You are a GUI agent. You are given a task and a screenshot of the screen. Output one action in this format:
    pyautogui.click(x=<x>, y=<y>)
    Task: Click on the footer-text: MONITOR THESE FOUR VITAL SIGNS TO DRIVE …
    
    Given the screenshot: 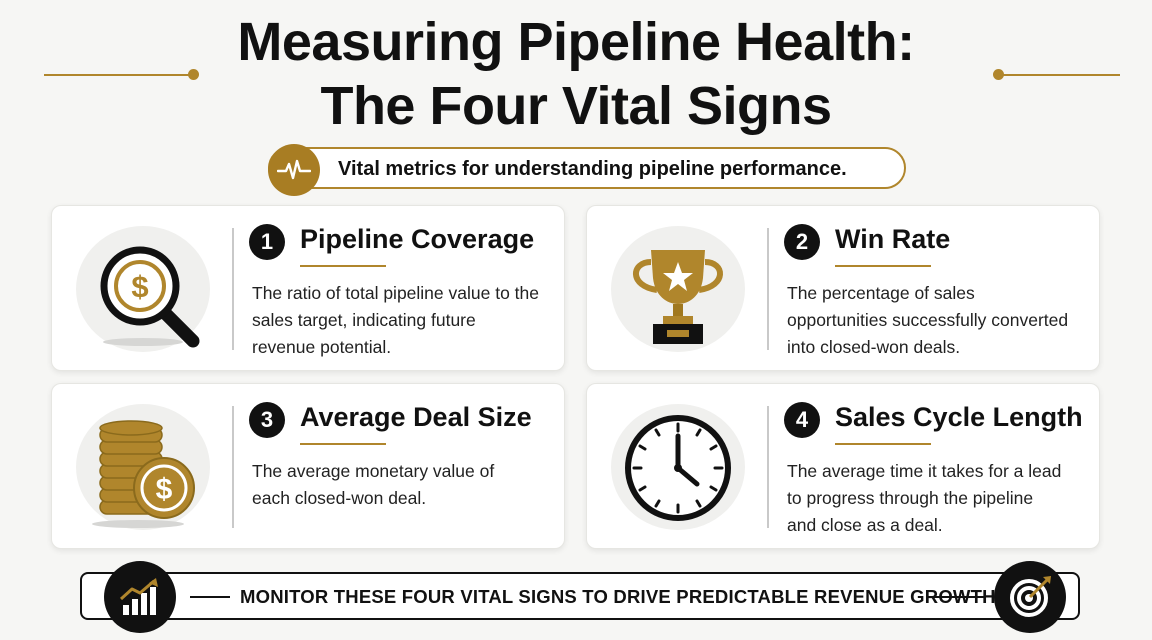 What is the action you would take?
    pyautogui.click(x=620, y=596)
    